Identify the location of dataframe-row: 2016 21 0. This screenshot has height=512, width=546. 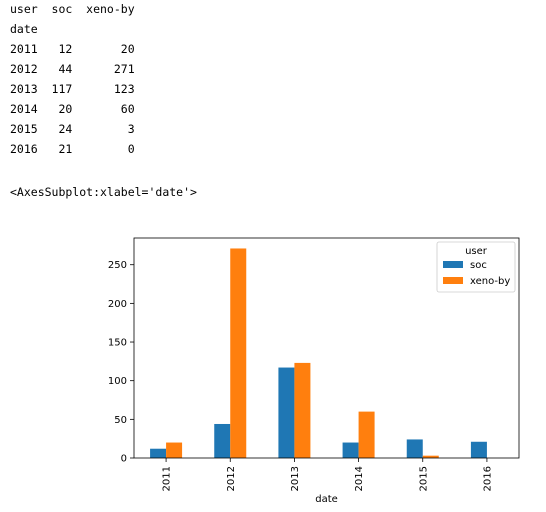
(72, 149).